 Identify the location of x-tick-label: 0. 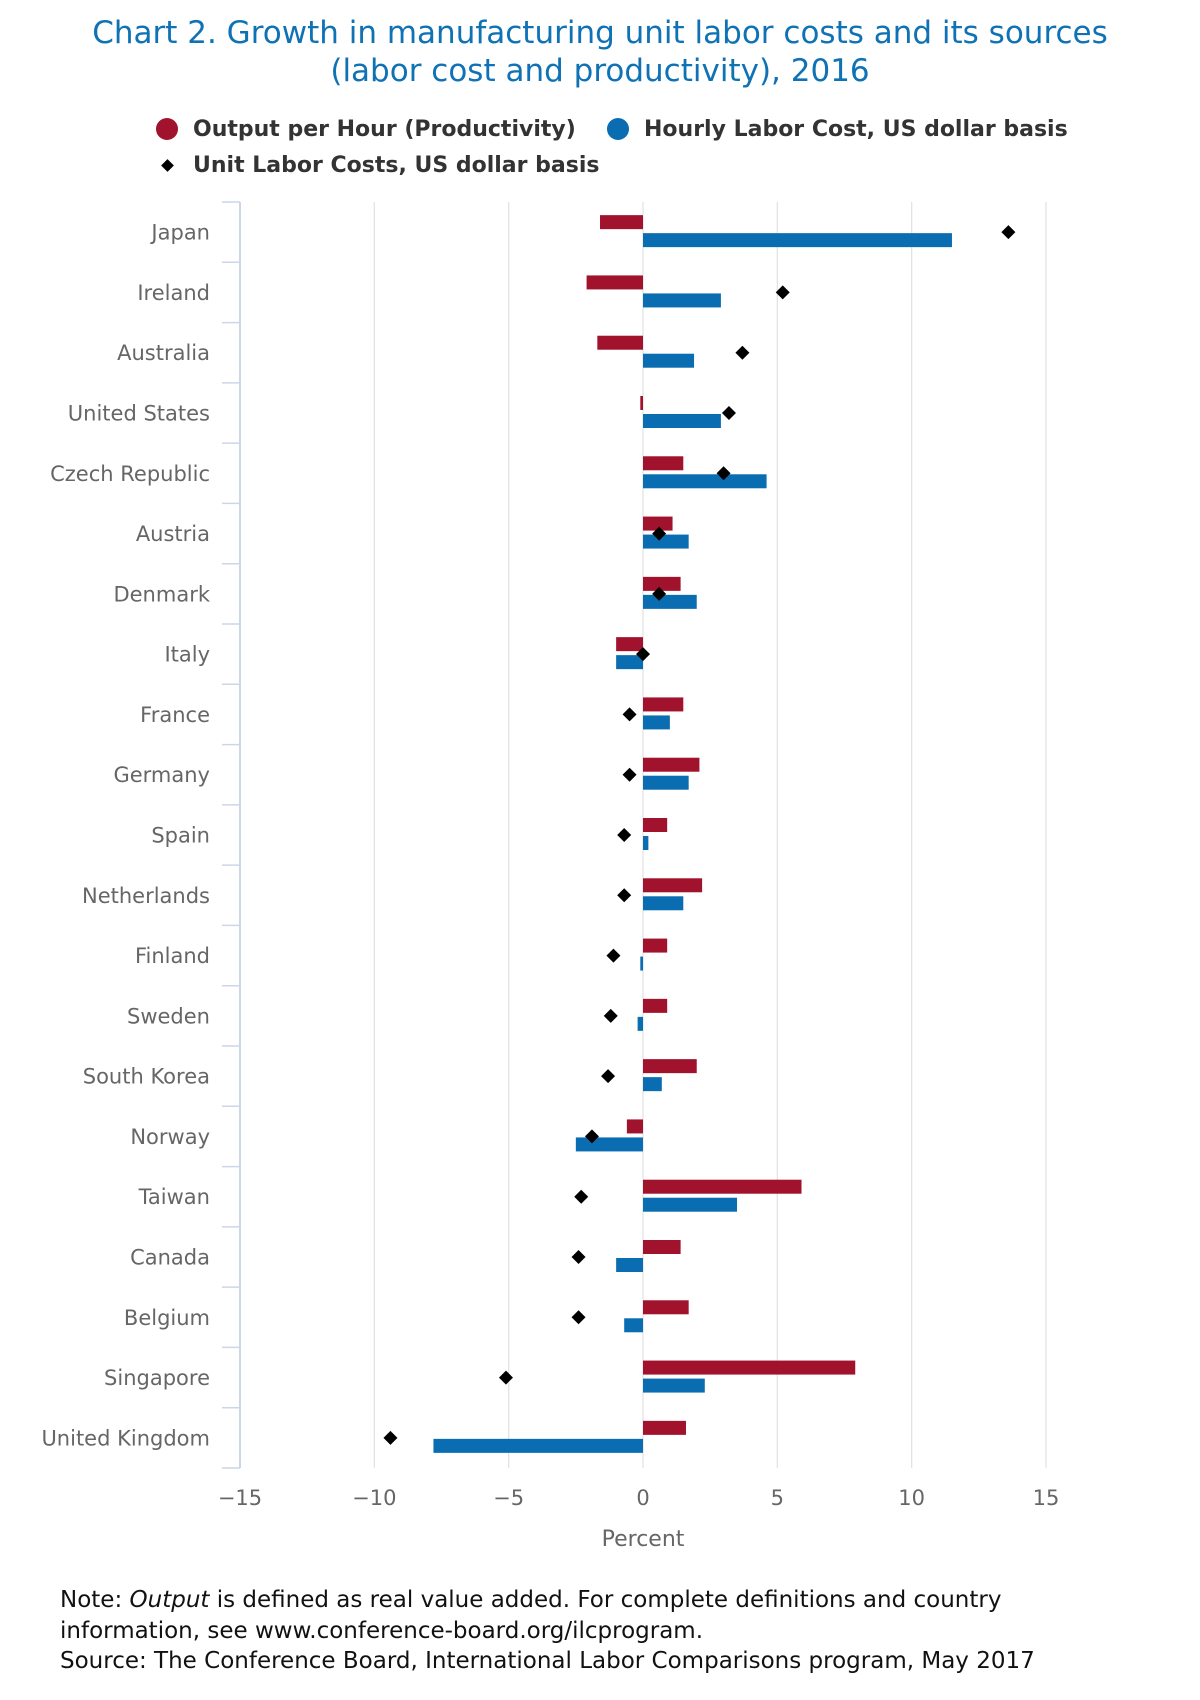
(642, 1498).